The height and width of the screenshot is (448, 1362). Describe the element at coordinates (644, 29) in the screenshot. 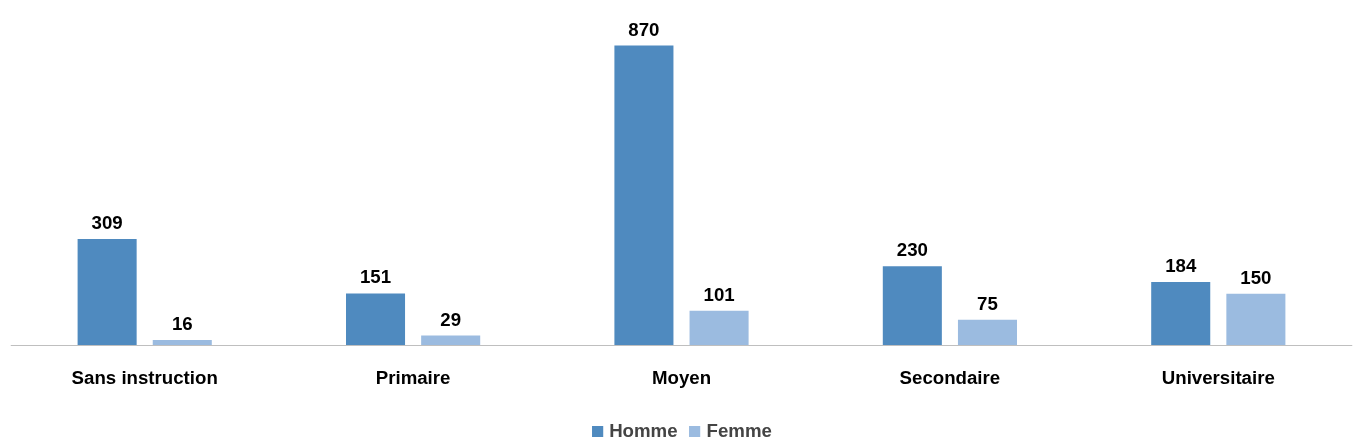

I see `data-label: 870` at that location.